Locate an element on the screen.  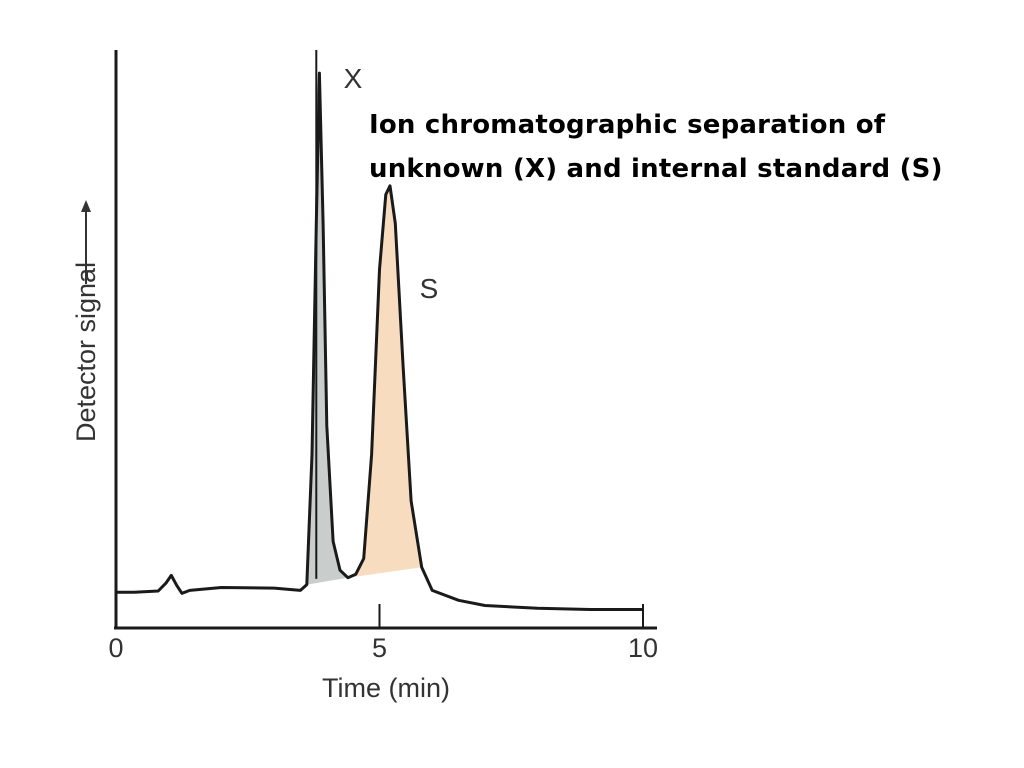
x-tick-label: 5 is located at coordinates (379, 648).